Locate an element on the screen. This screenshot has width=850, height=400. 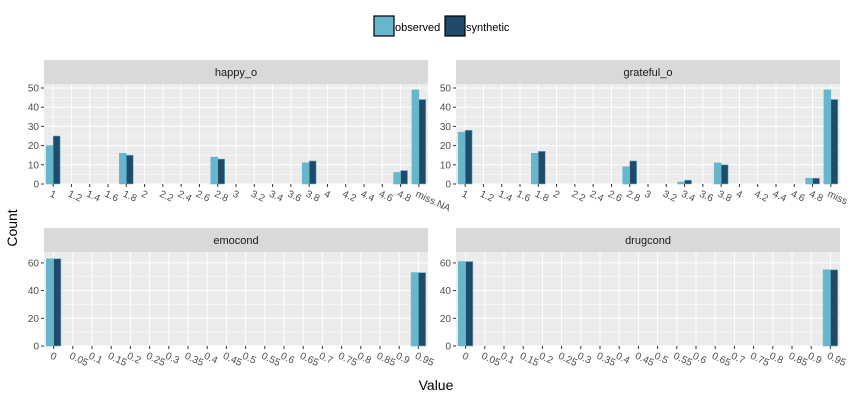
x-tick-label: 4 is located at coordinates (327, 195).